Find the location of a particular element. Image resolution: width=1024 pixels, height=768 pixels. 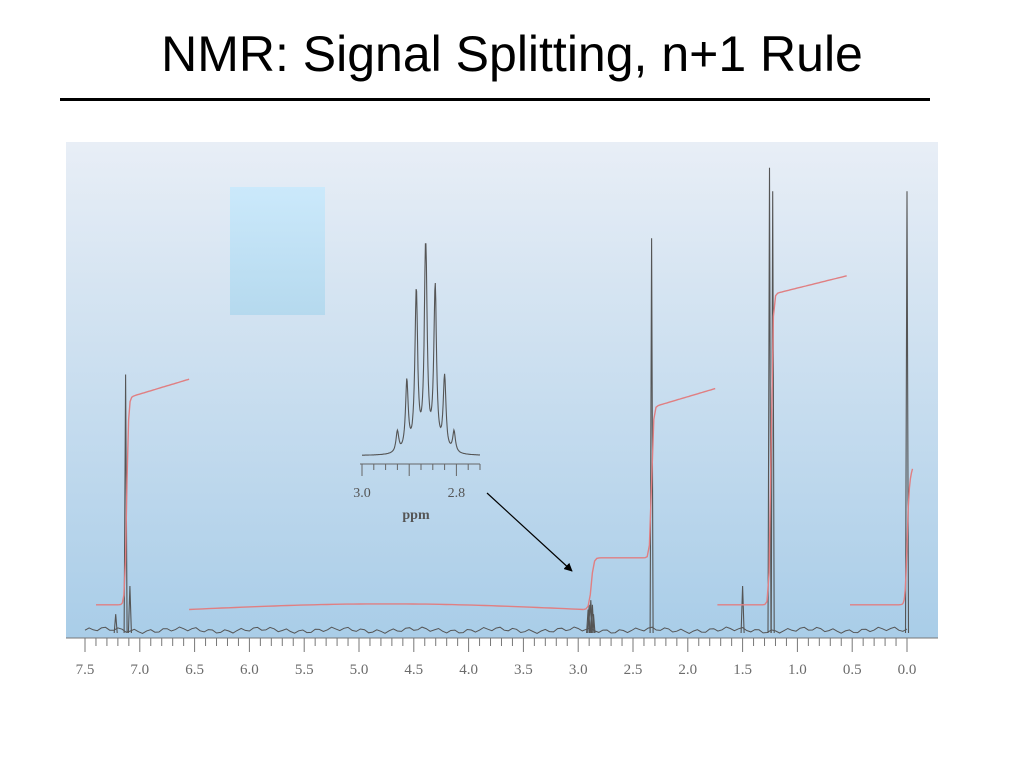

multiplet-inset: 3.0 2.8 ppm is located at coordinates (417, 383).